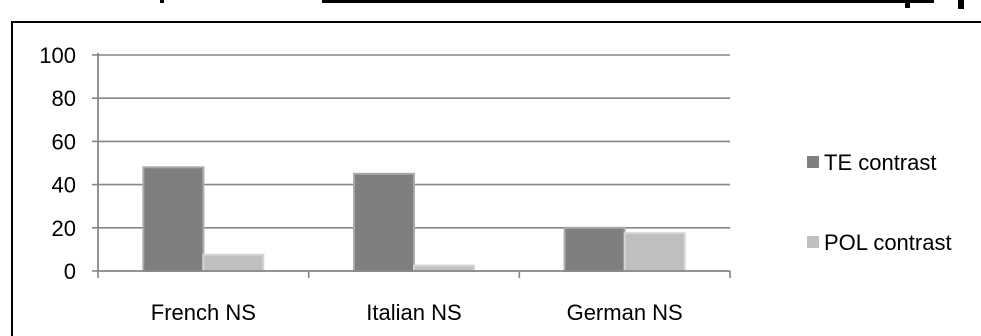 This screenshot has height=336, width=981. What do you see at coordinates (562, 4) in the screenshot?
I see `cropped-title-fragments` at bounding box center [562, 4].